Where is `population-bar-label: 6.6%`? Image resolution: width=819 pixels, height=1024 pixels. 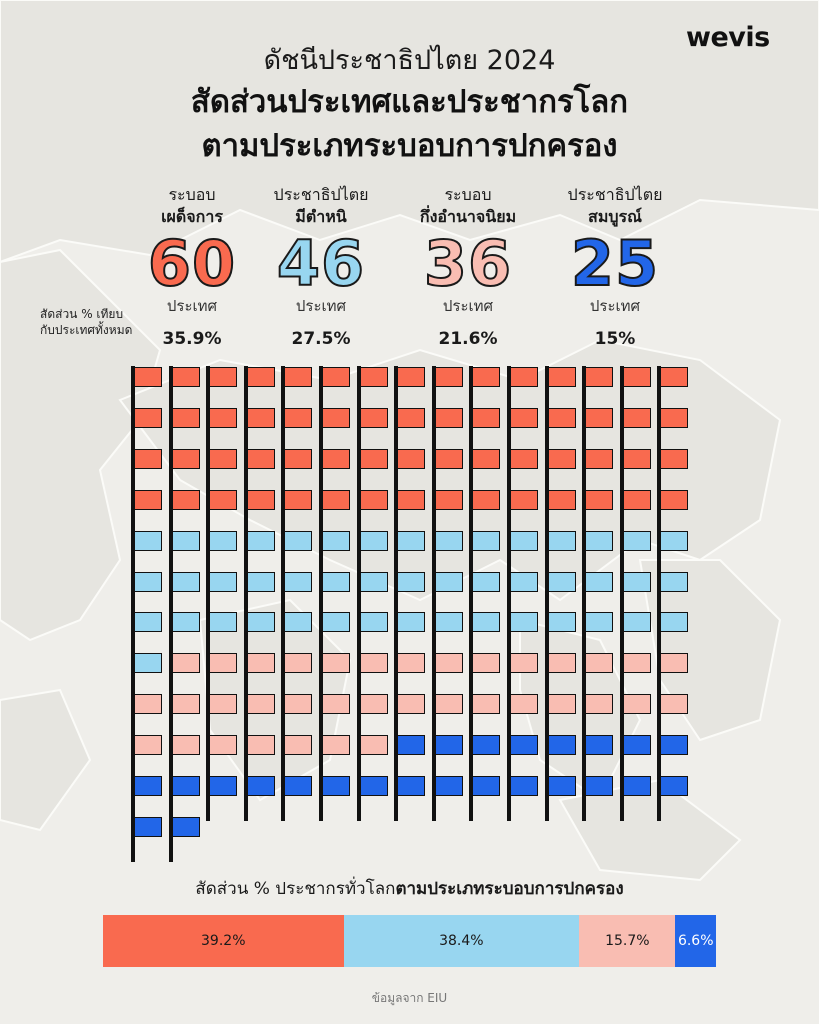
population-bar-label: 6.6% is located at coordinates (695, 941).